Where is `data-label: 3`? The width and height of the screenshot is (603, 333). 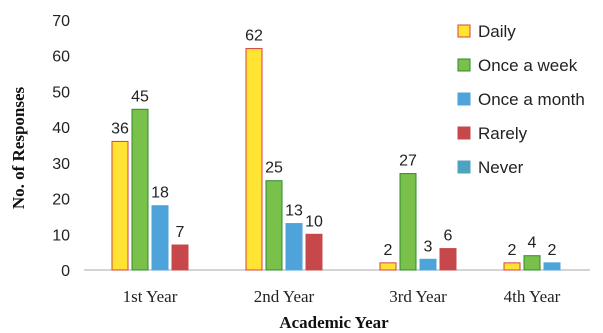
data-label: 3 is located at coordinates (428, 246).